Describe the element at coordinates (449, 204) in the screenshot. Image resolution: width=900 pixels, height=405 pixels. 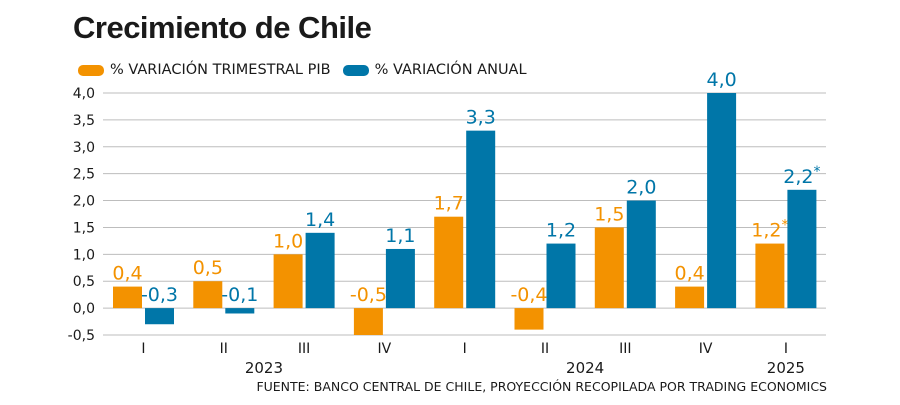
I see `data-label: 1,7` at that location.